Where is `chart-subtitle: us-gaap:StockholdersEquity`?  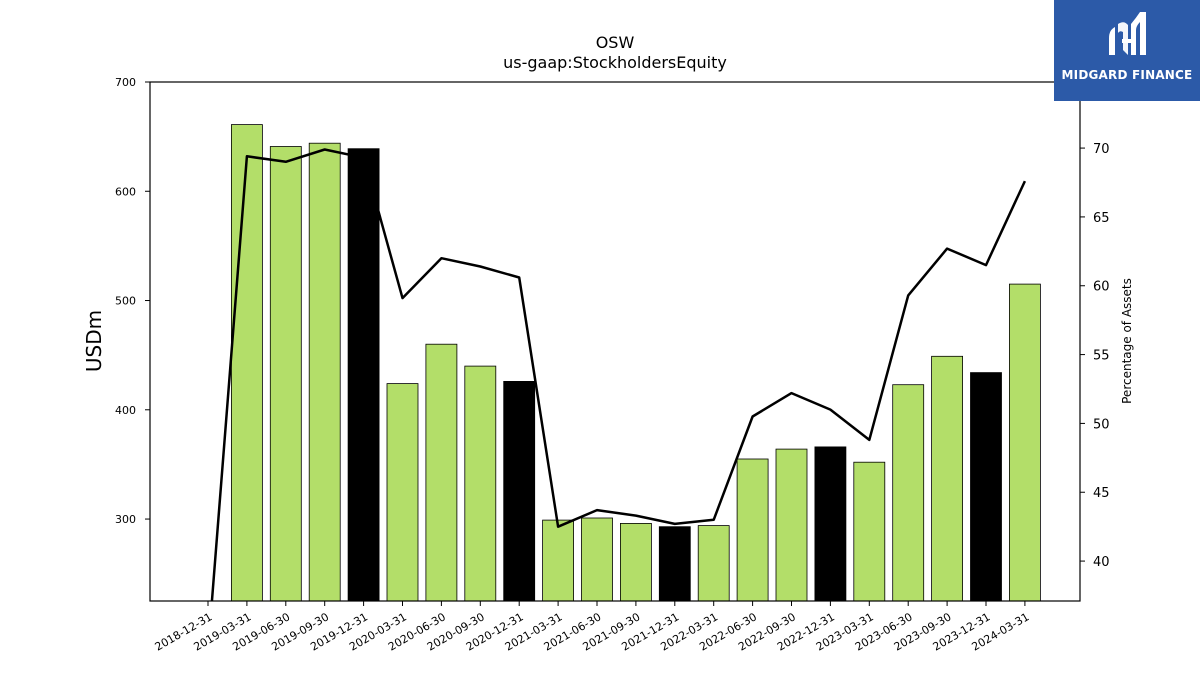
chart-subtitle: us-gaap:StockholdersEquity is located at coordinates (615, 62).